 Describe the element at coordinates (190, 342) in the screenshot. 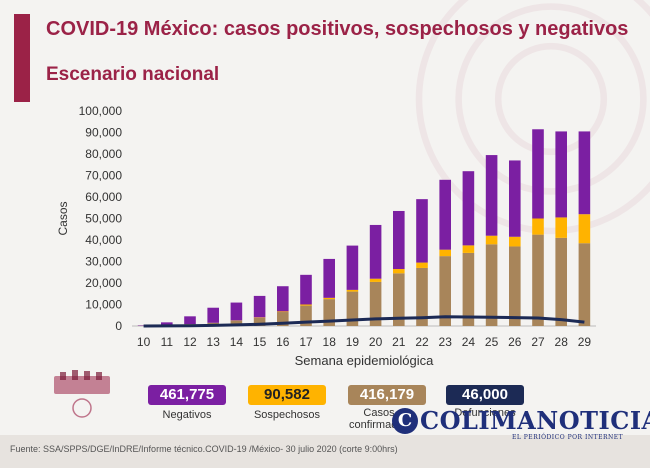

I see `x-tick-label: 12` at that location.